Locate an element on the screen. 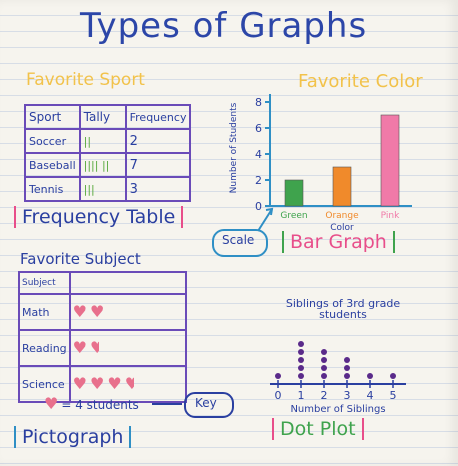 The width and height of the screenshot is (458, 466). x-tick-label: 3 is located at coordinates (347, 395).